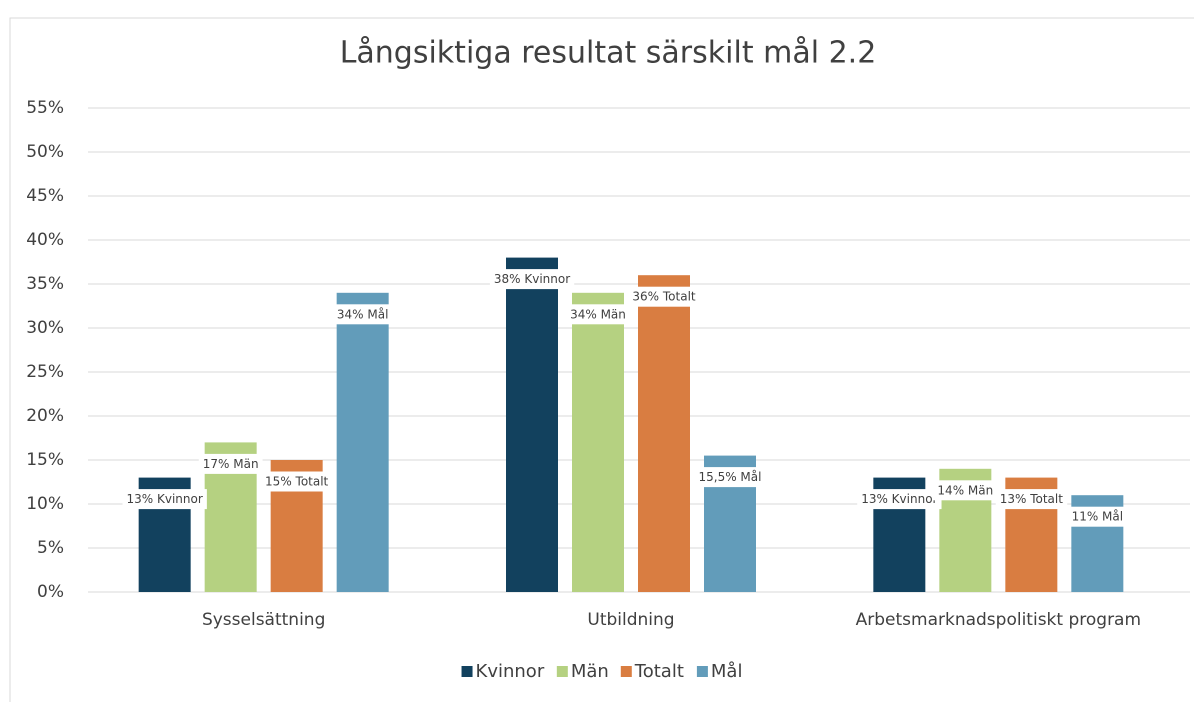  What do you see at coordinates (45, 416) in the screenshot?
I see `y-tick-label: 20%` at bounding box center [45, 416].